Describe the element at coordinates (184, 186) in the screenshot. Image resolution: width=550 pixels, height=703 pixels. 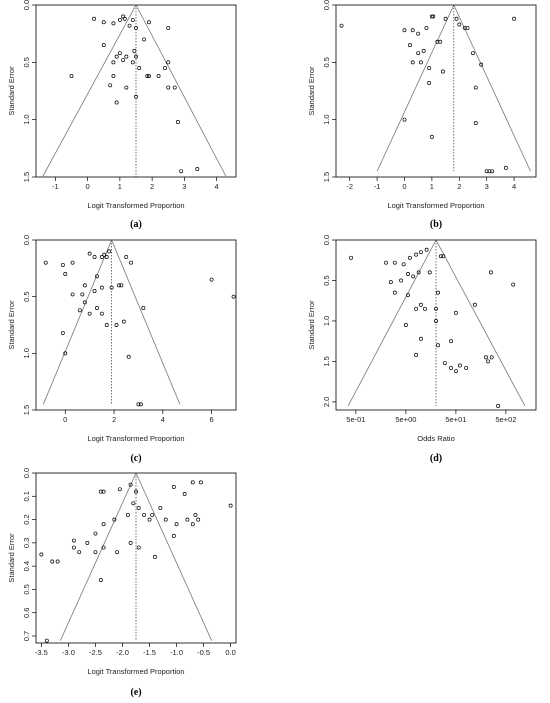
I see `x-tick-label: 3` at that location.